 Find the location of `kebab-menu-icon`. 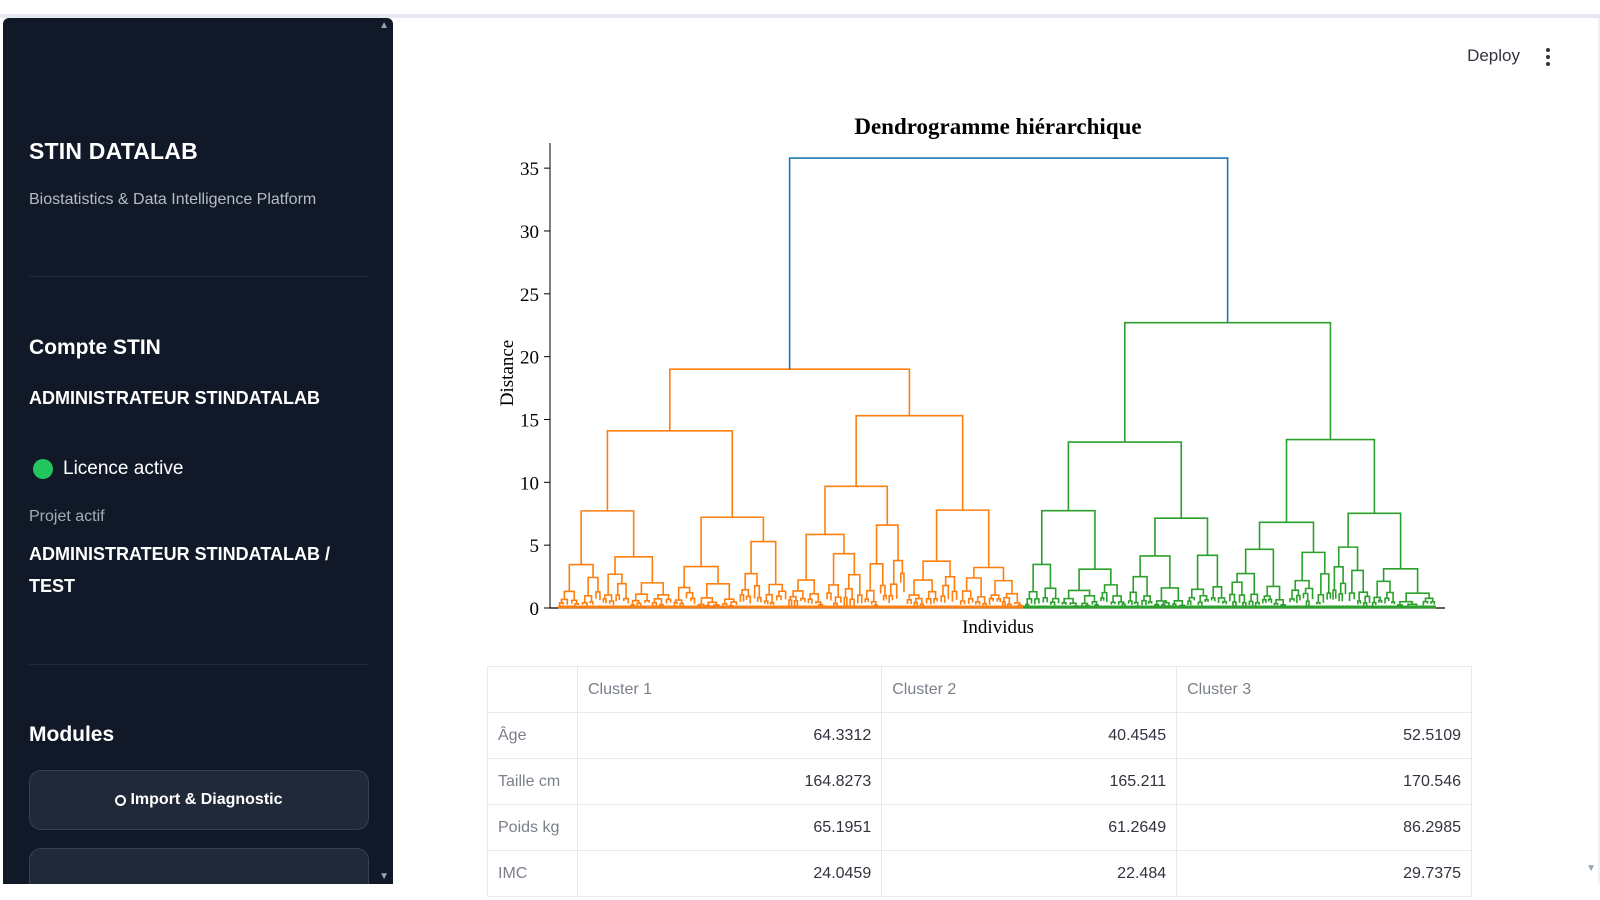

kebab-menu-icon is located at coordinates (1548, 57).